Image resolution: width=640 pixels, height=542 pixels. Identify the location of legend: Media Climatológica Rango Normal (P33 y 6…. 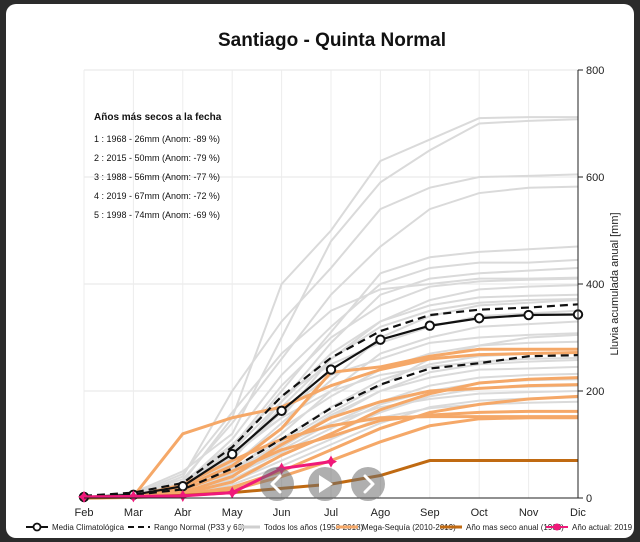
(329, 527).